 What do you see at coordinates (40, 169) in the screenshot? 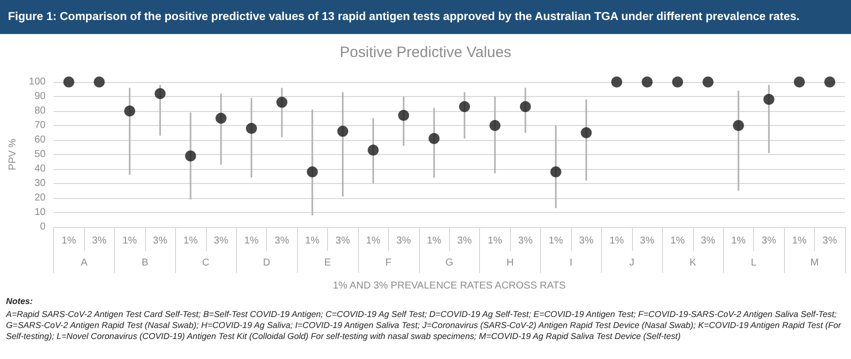
I see `y-tick-label: 40` at bounding box center [40, 169].